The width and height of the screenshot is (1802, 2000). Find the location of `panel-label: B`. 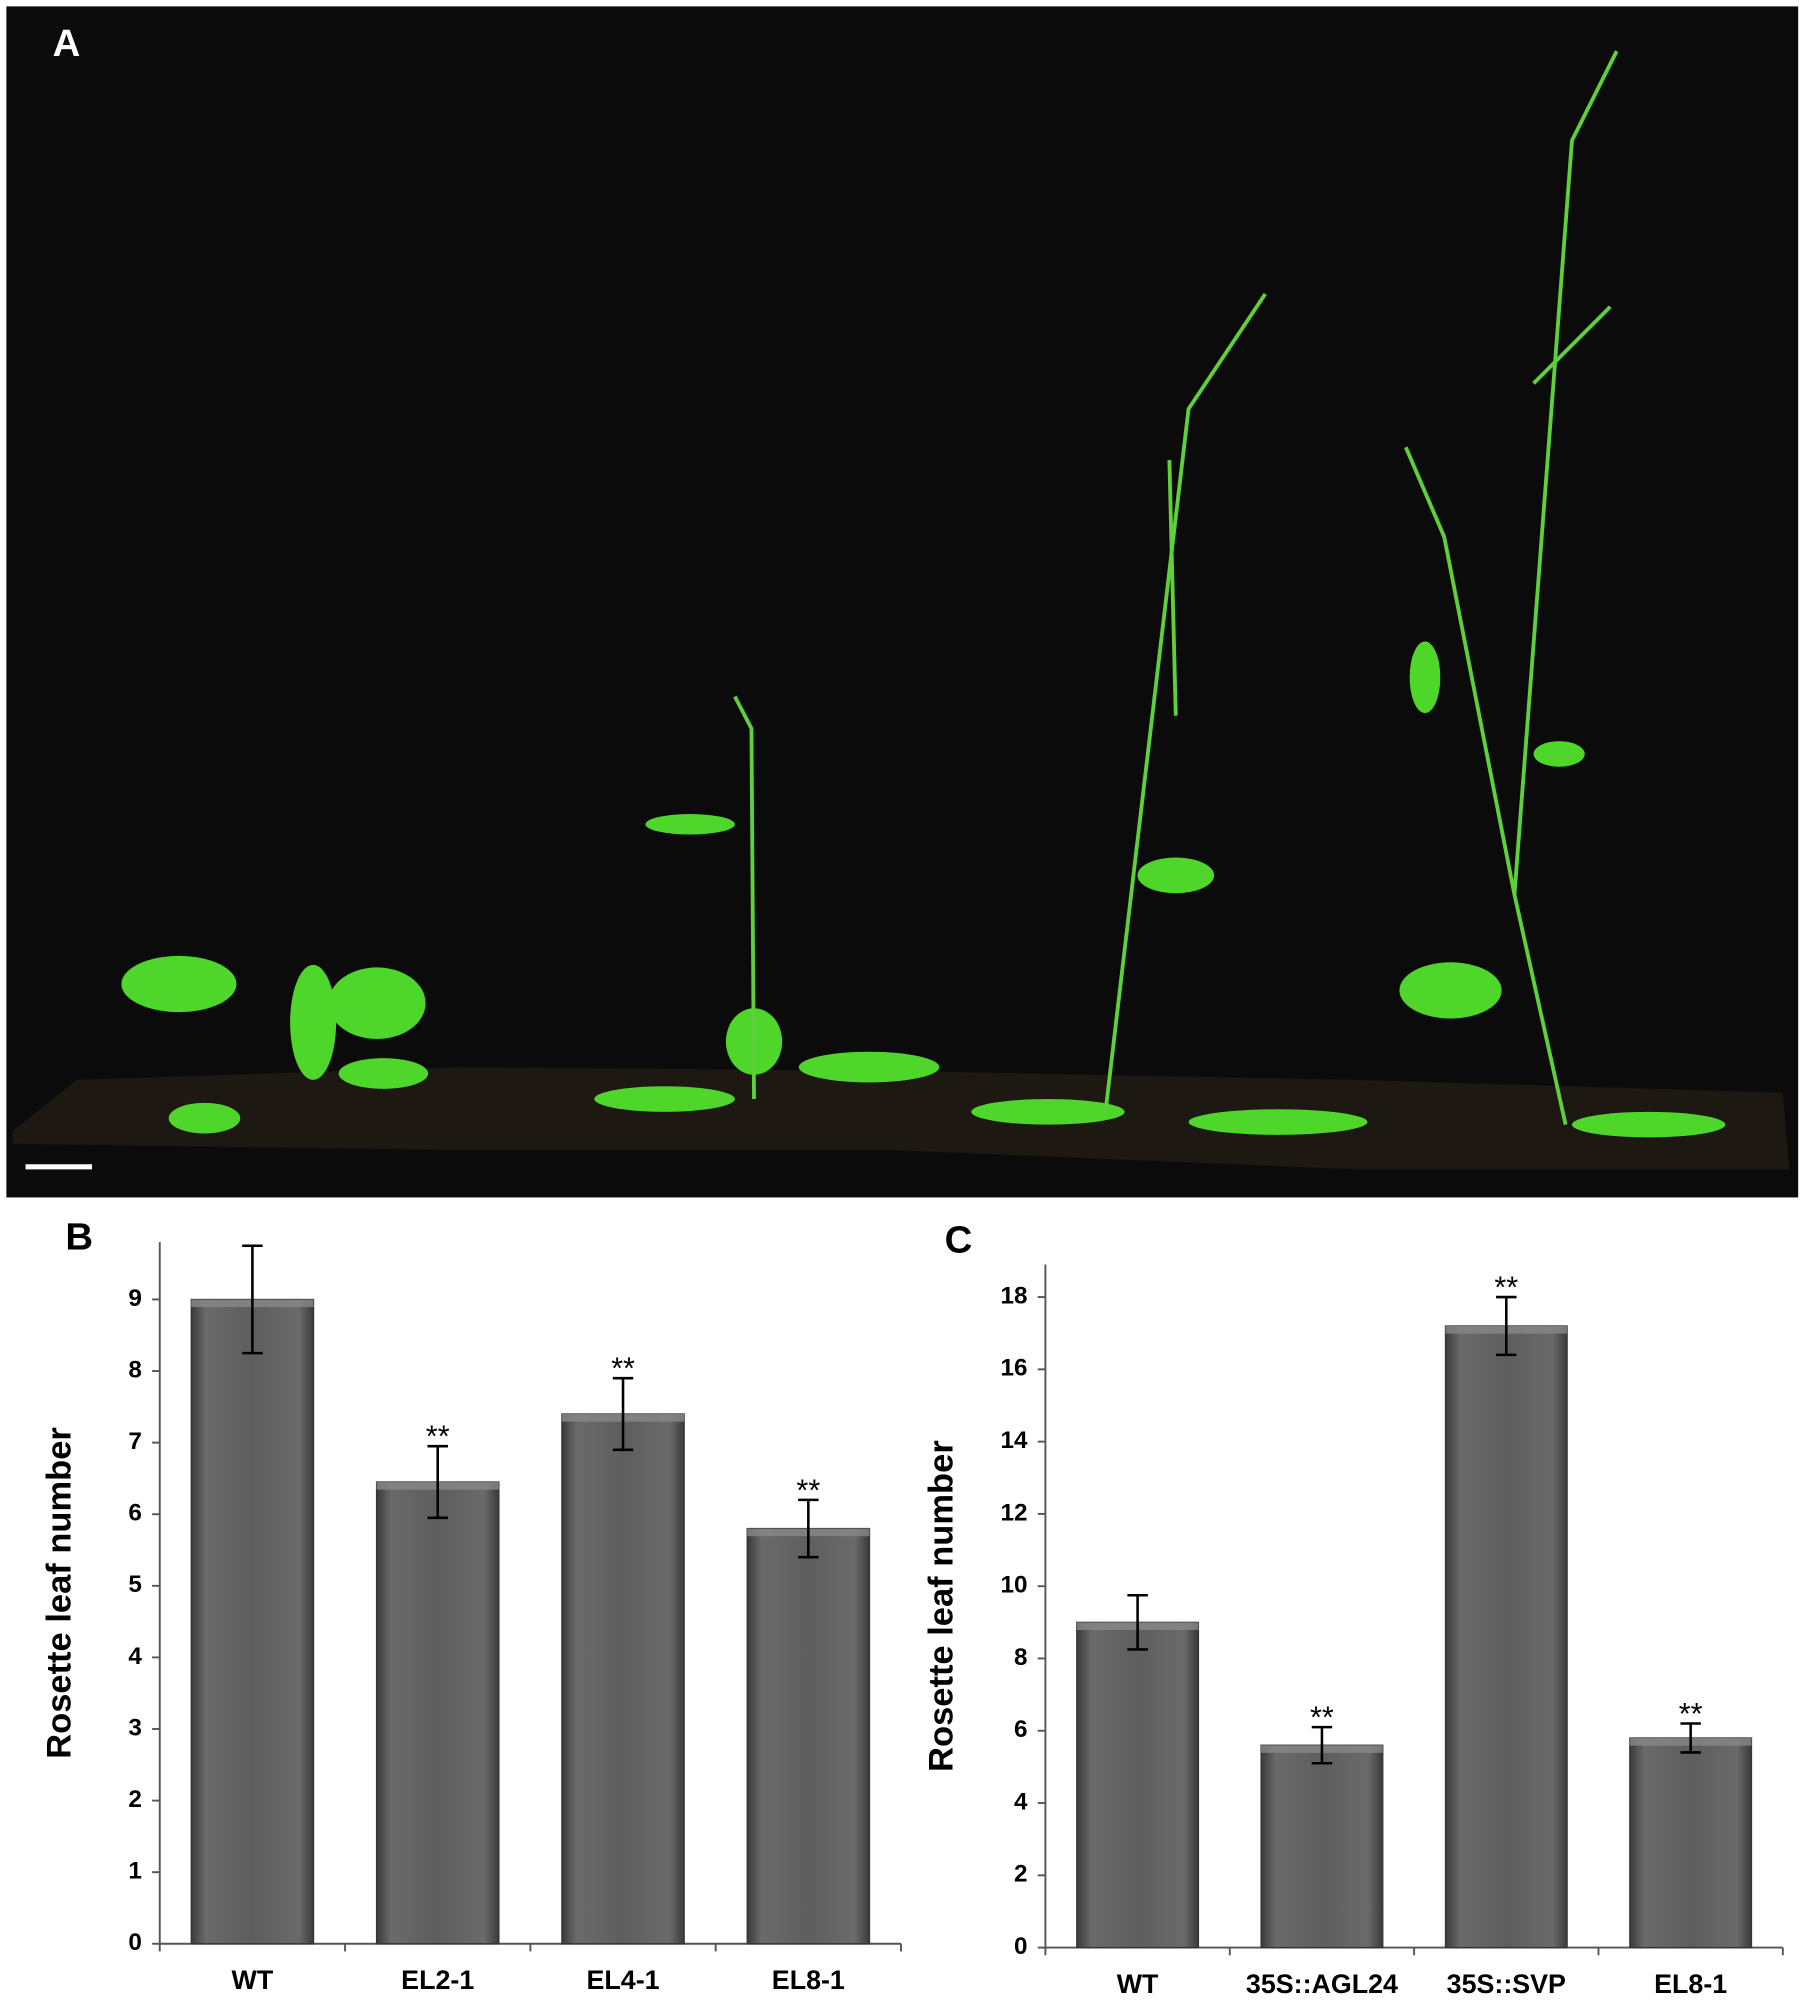

panel-label: B is located at coordinates (79, 1237).